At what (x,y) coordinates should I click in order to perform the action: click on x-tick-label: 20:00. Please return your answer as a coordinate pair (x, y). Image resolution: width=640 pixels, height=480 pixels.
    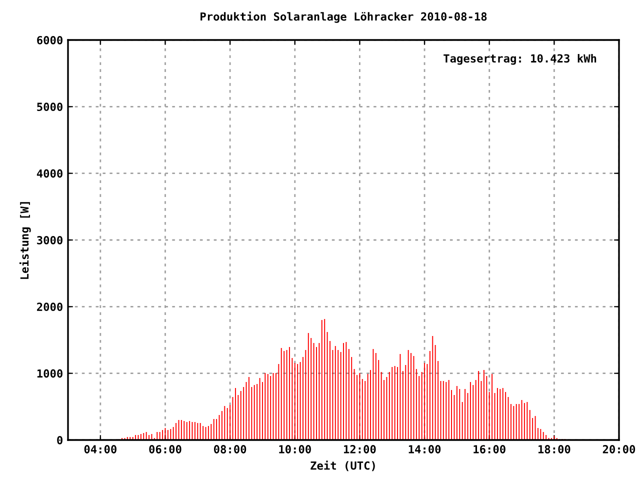
    Looking at the image, I should click on (619, 449).